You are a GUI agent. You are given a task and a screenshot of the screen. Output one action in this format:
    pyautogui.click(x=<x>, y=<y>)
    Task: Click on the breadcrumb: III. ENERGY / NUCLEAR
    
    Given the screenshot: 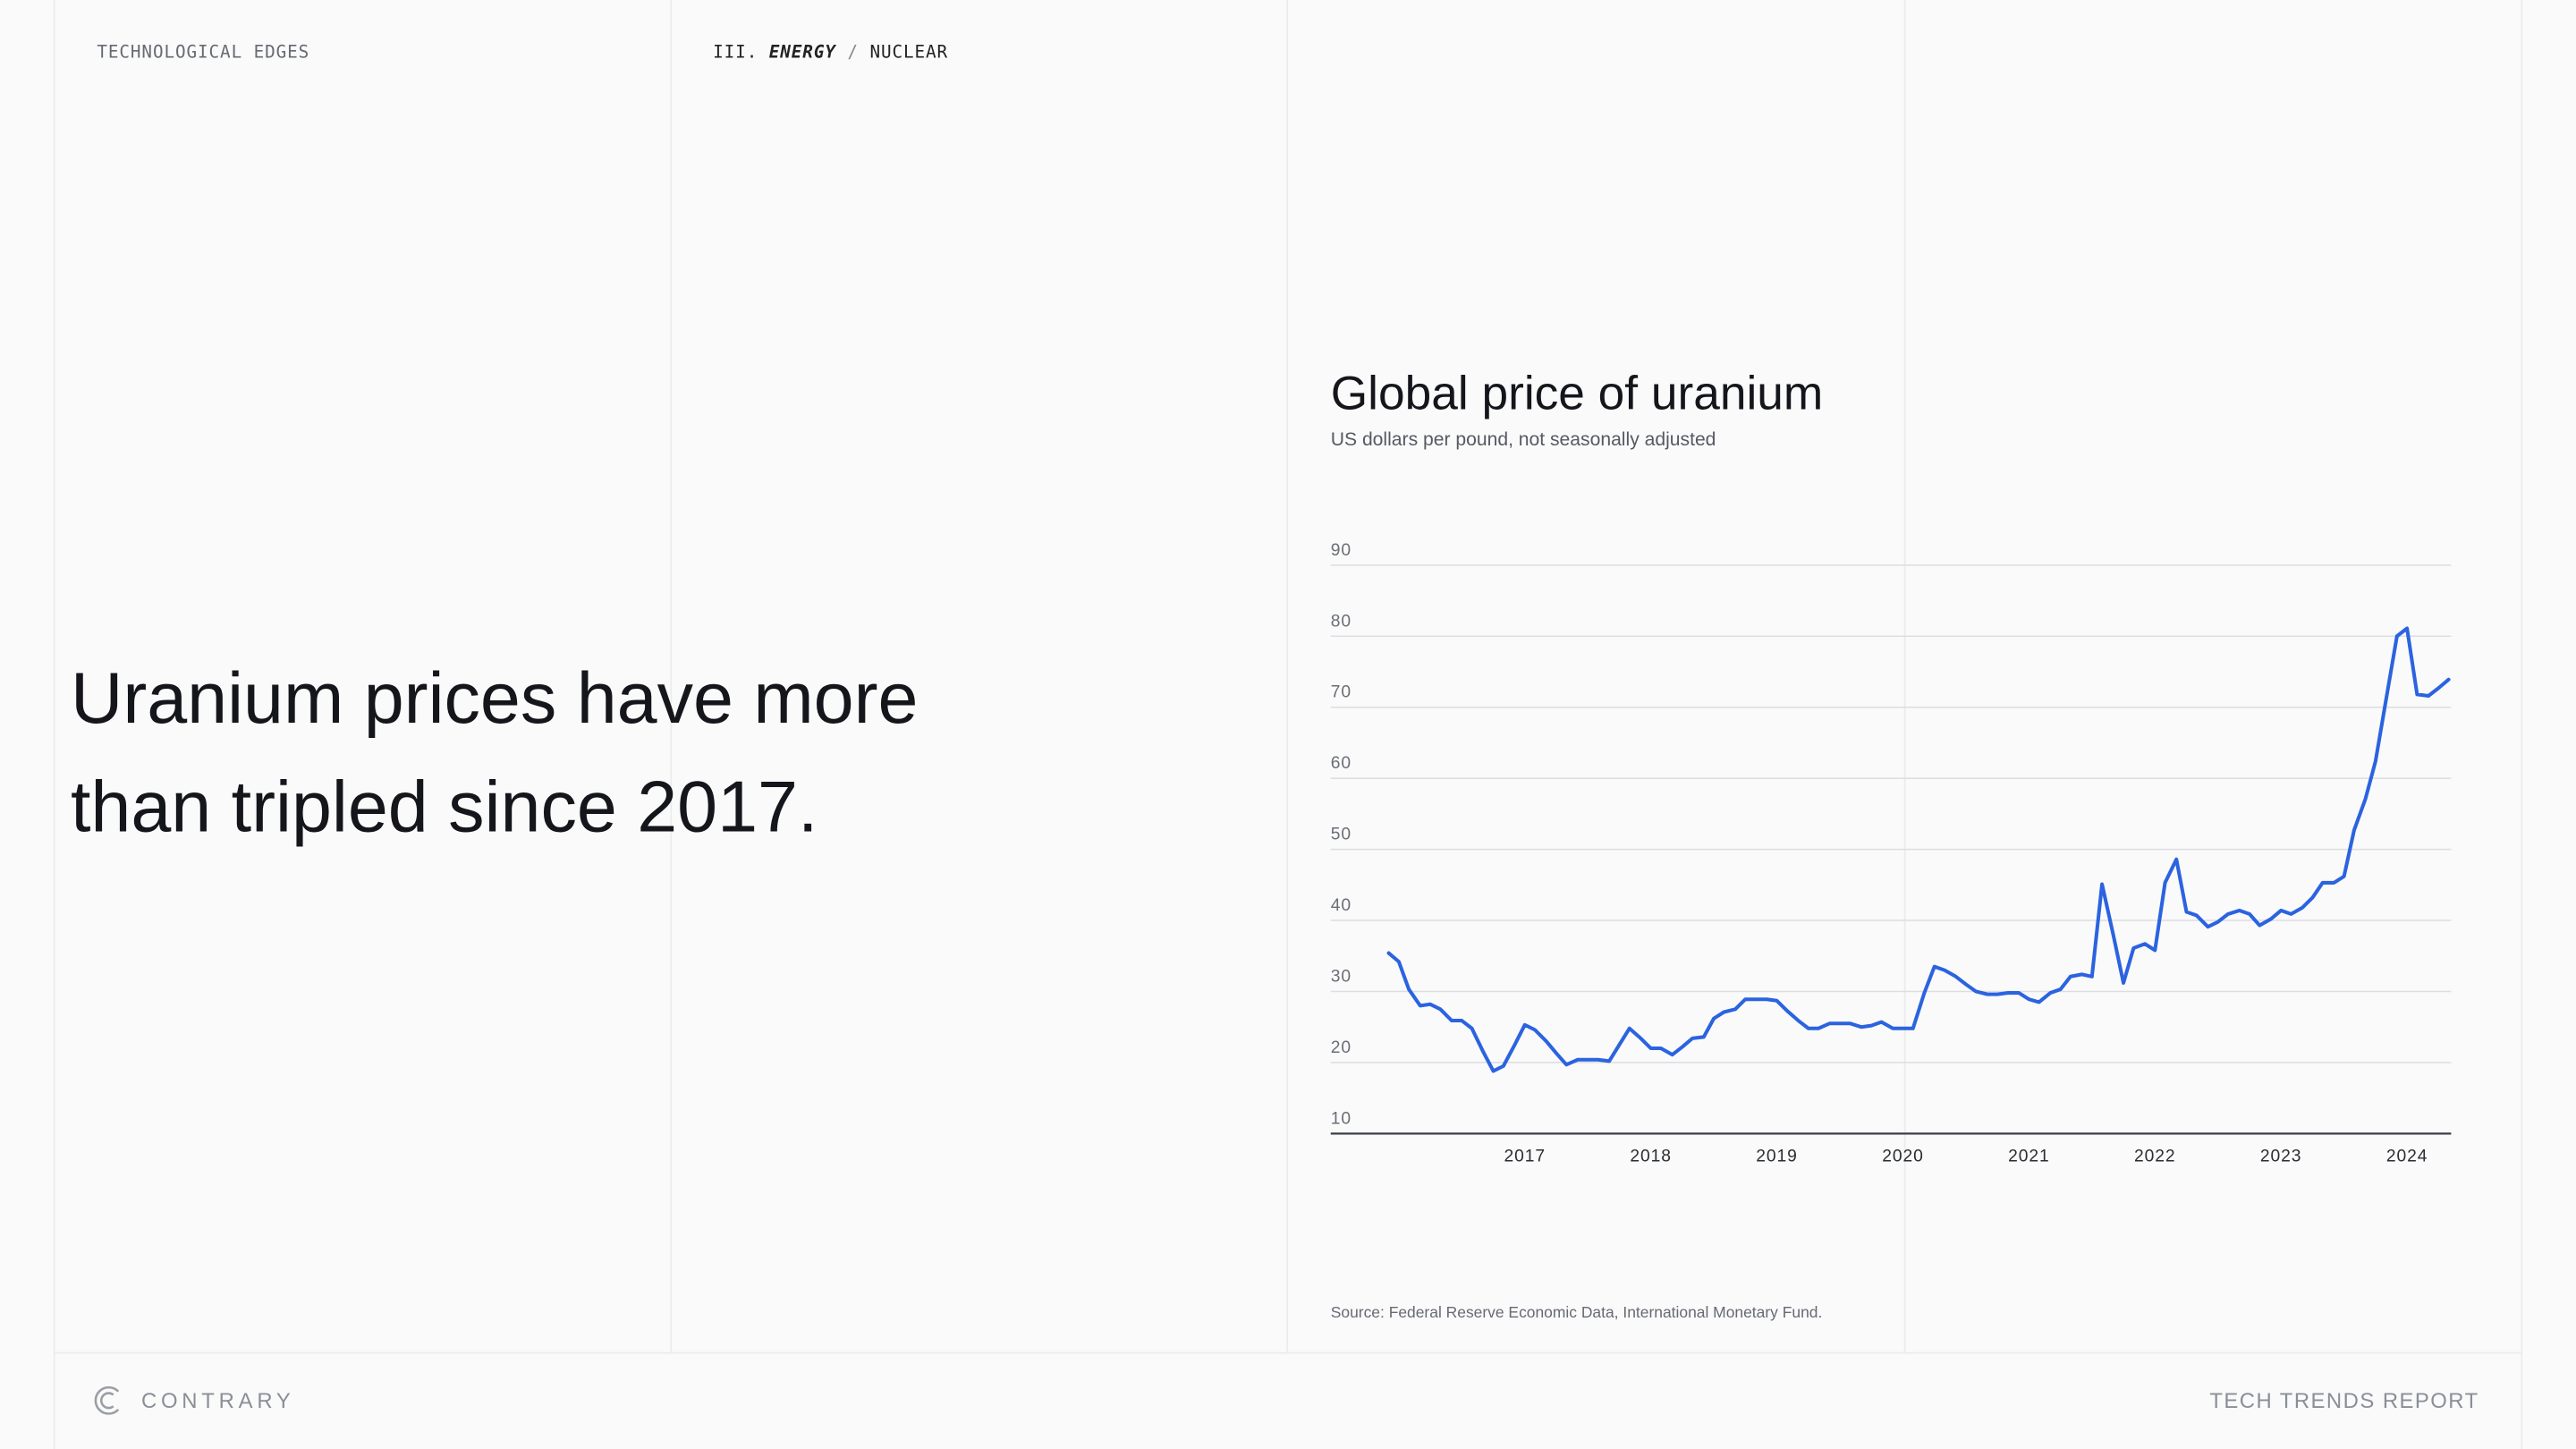 What is the action you would take?
    pyautogui.click(x=830, y=51)
    